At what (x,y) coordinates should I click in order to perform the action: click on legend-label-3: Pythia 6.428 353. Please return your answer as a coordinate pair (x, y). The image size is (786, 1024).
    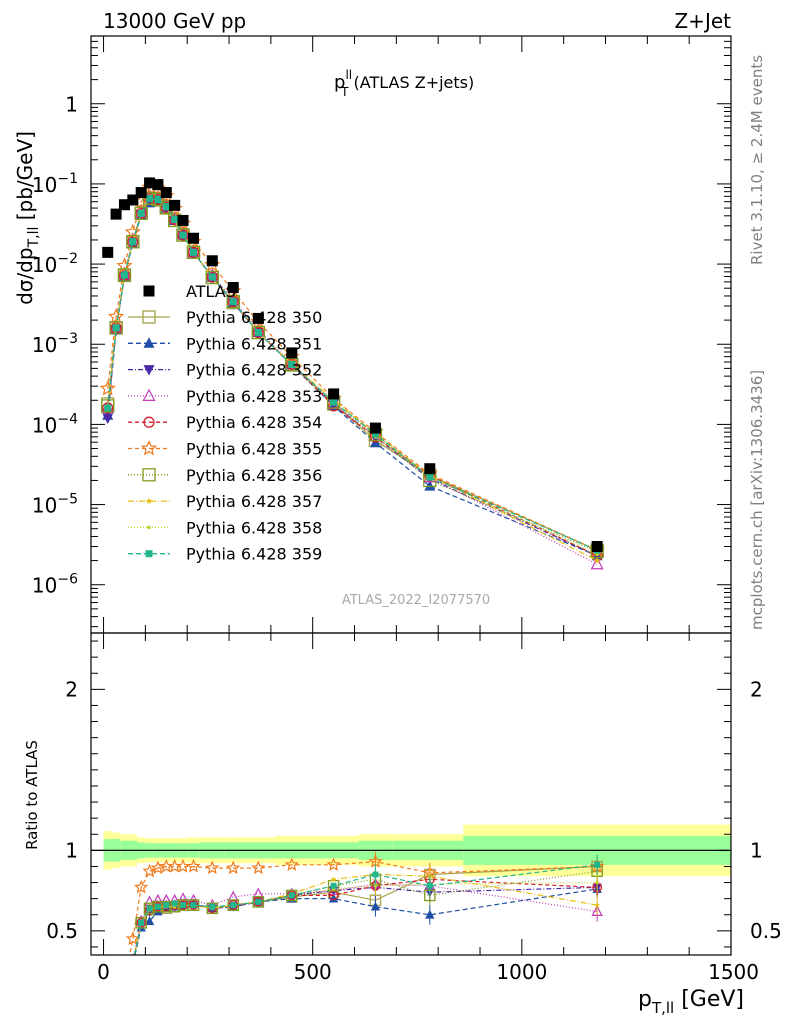
    Looking at the image, I should click on (254, 396).